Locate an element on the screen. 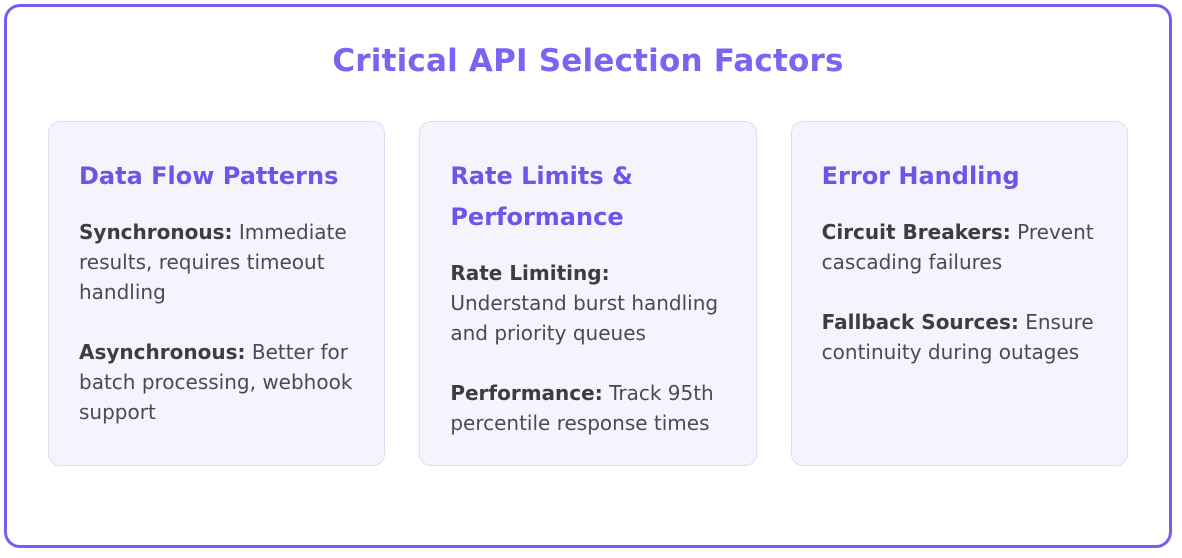  item-label: Circuit Breakers: is located at coordinates (916, 231).